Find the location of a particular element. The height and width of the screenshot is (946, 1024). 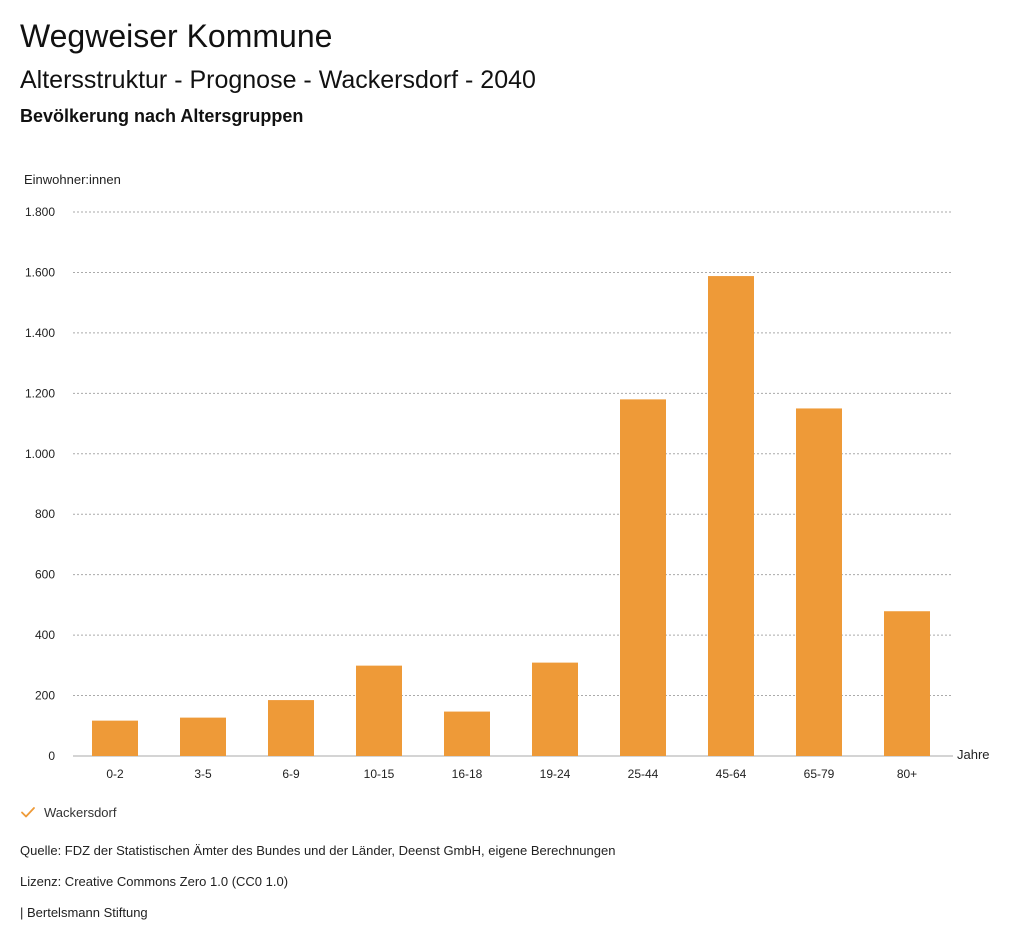

y-tick-label: 1.800 is located at coordinates (40, 212).